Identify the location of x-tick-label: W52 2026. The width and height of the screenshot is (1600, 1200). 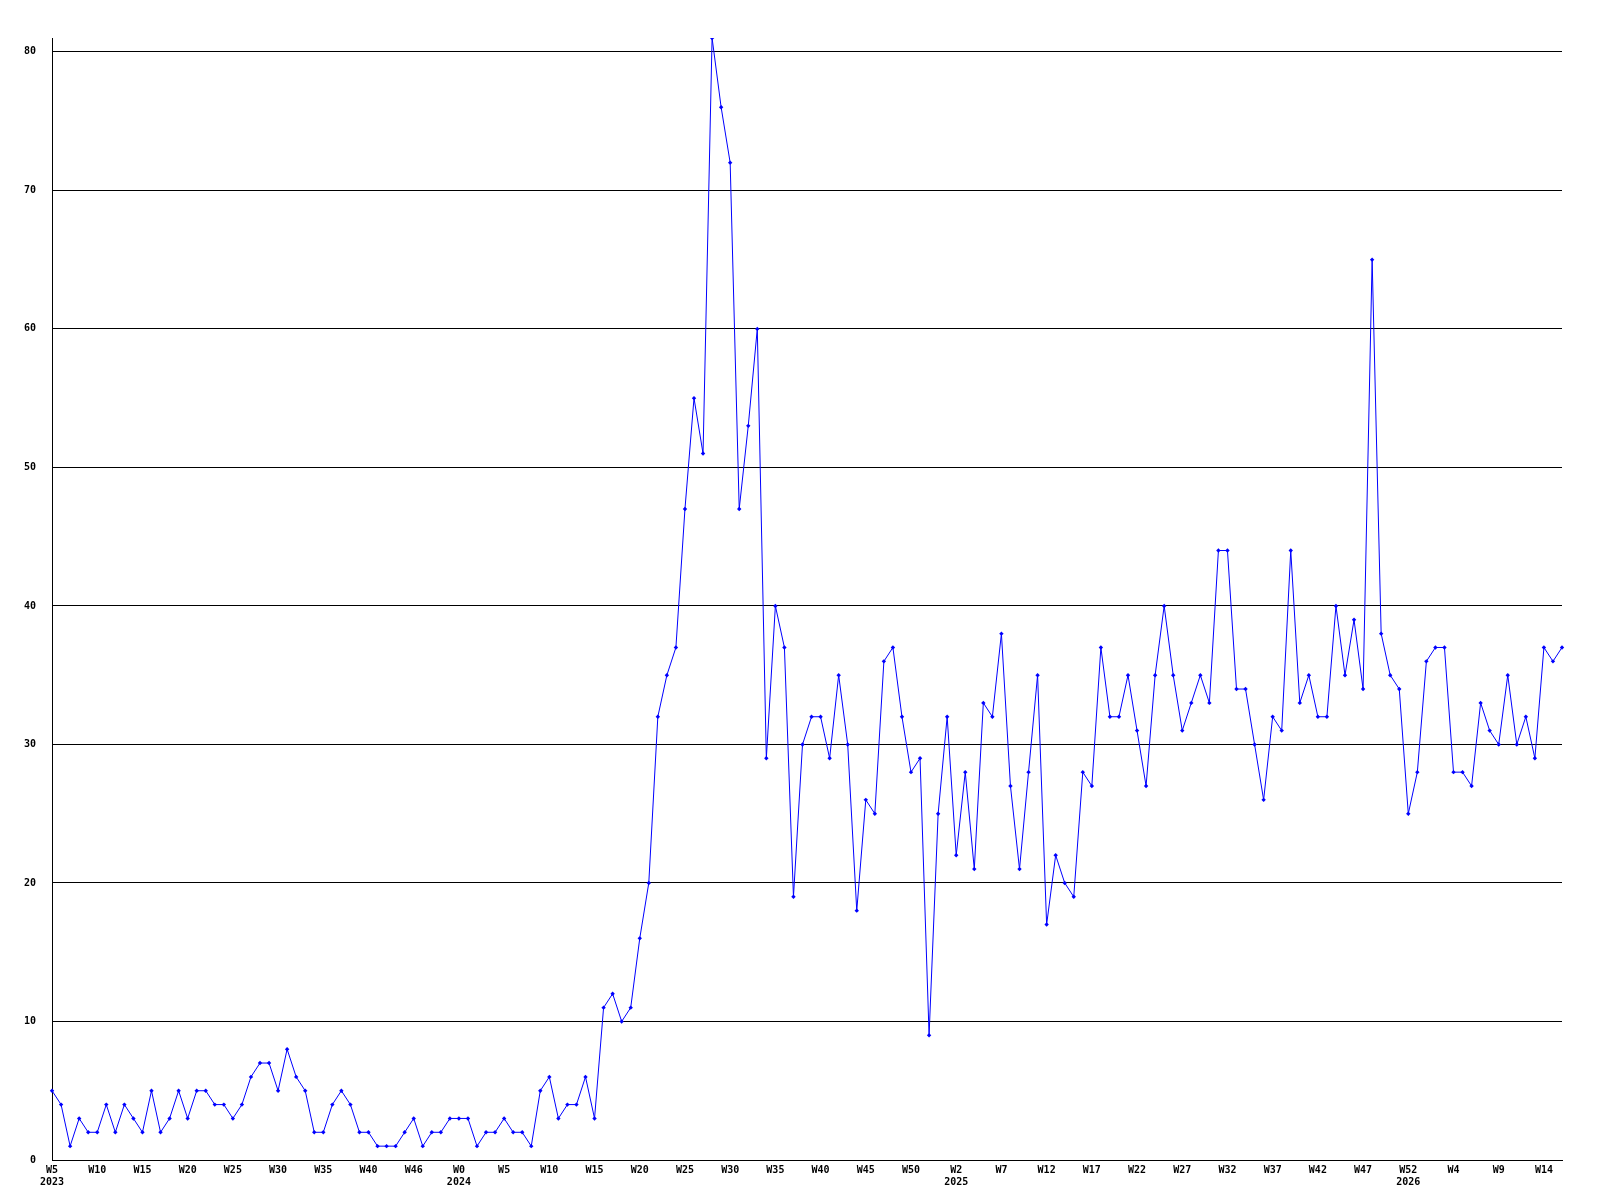
(1408, 1175).